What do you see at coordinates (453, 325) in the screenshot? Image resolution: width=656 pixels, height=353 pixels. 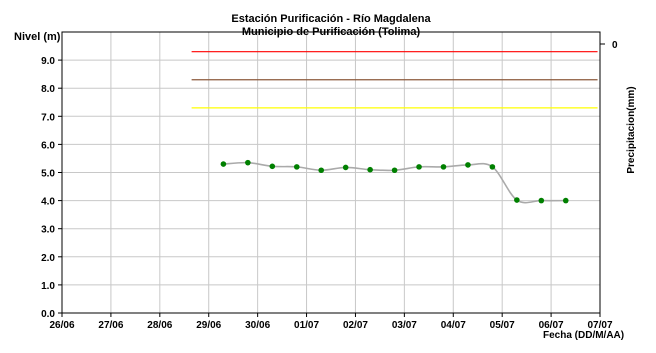 I see `x-tick-label: 04/07` at bounding box center [453, 325].